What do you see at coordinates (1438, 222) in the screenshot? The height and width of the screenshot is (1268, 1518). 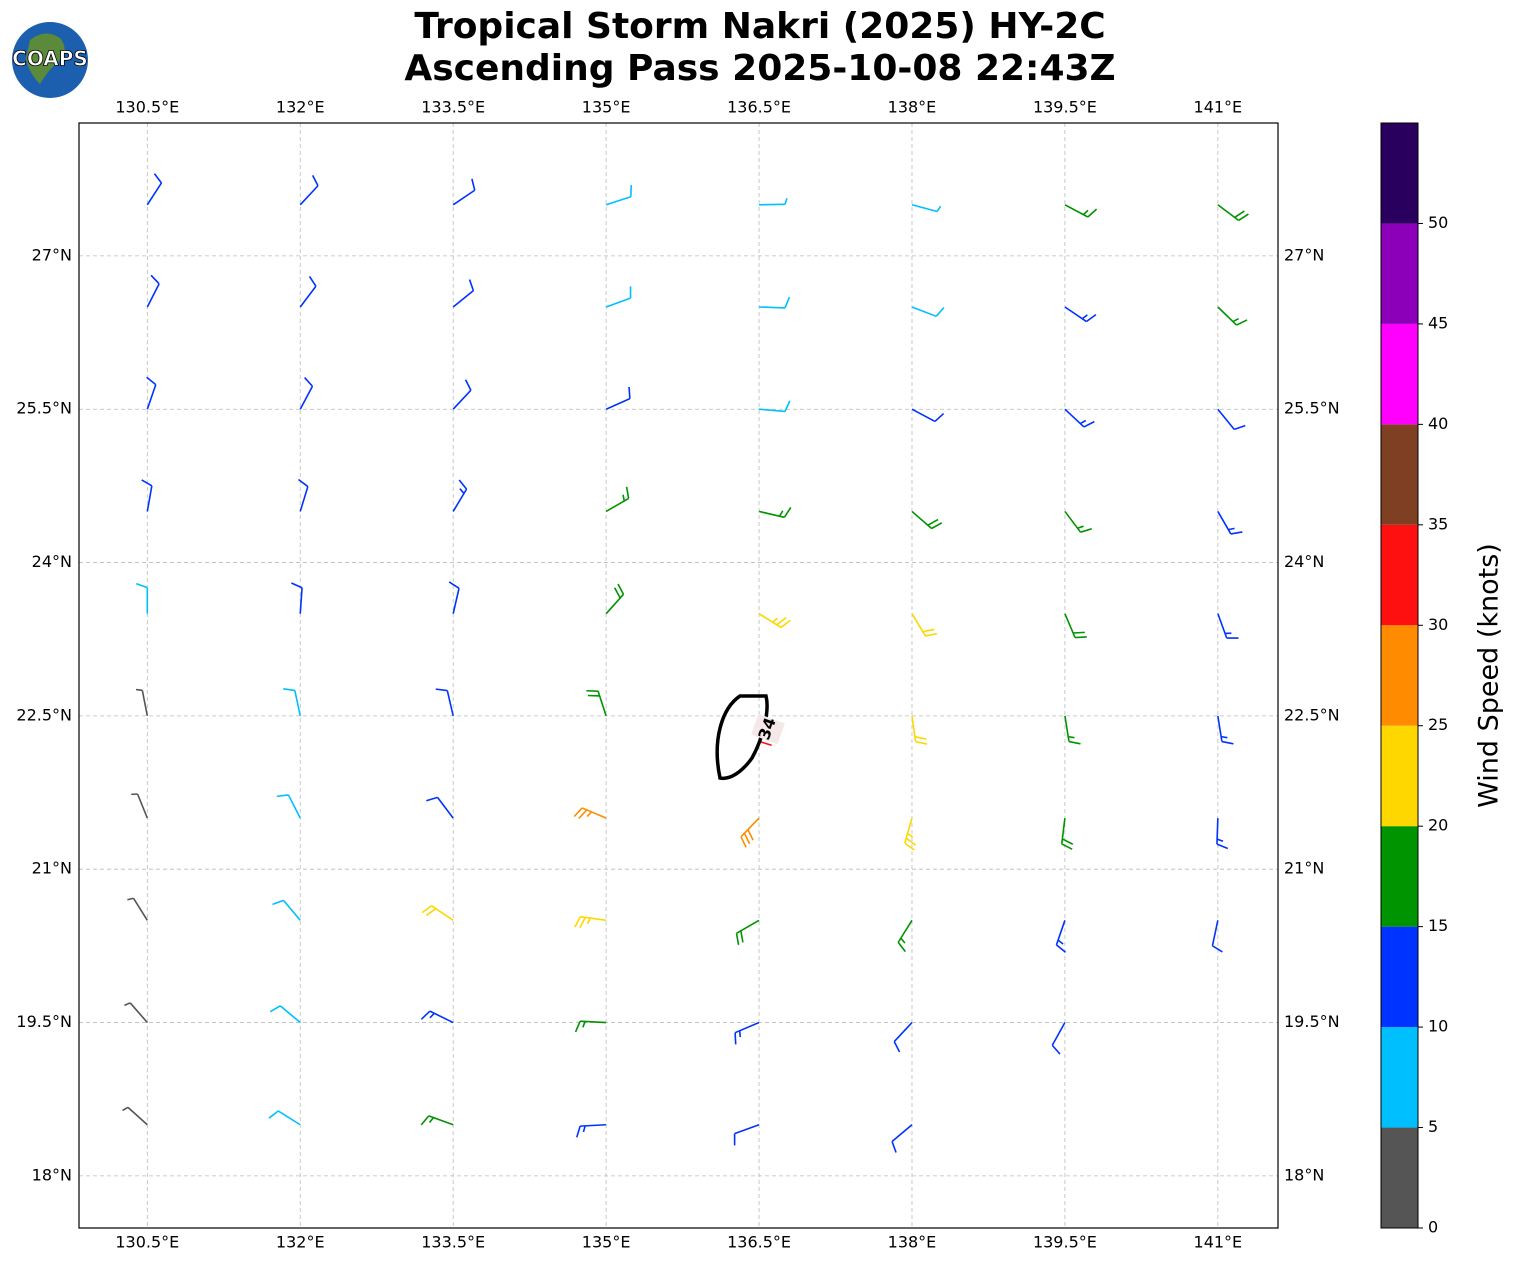 I see `colorbar-tick-label: 50` at bounding box center [1438, 222].